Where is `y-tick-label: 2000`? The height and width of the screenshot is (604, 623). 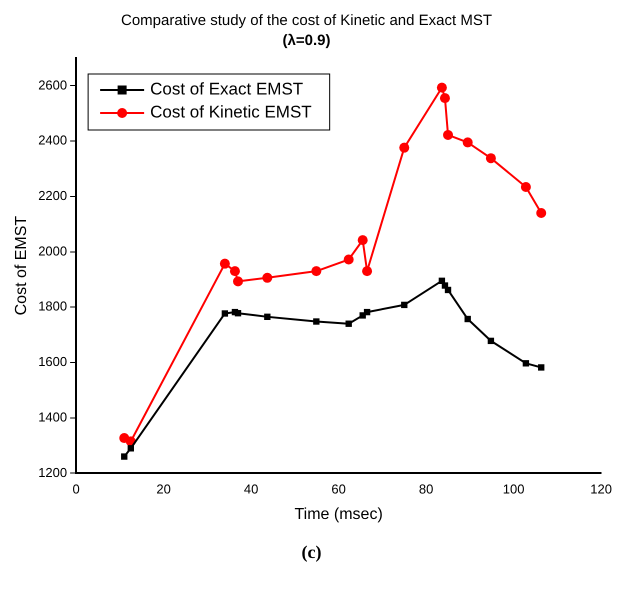 y-tick-label: 2000 is located at coordinates (53, 250).